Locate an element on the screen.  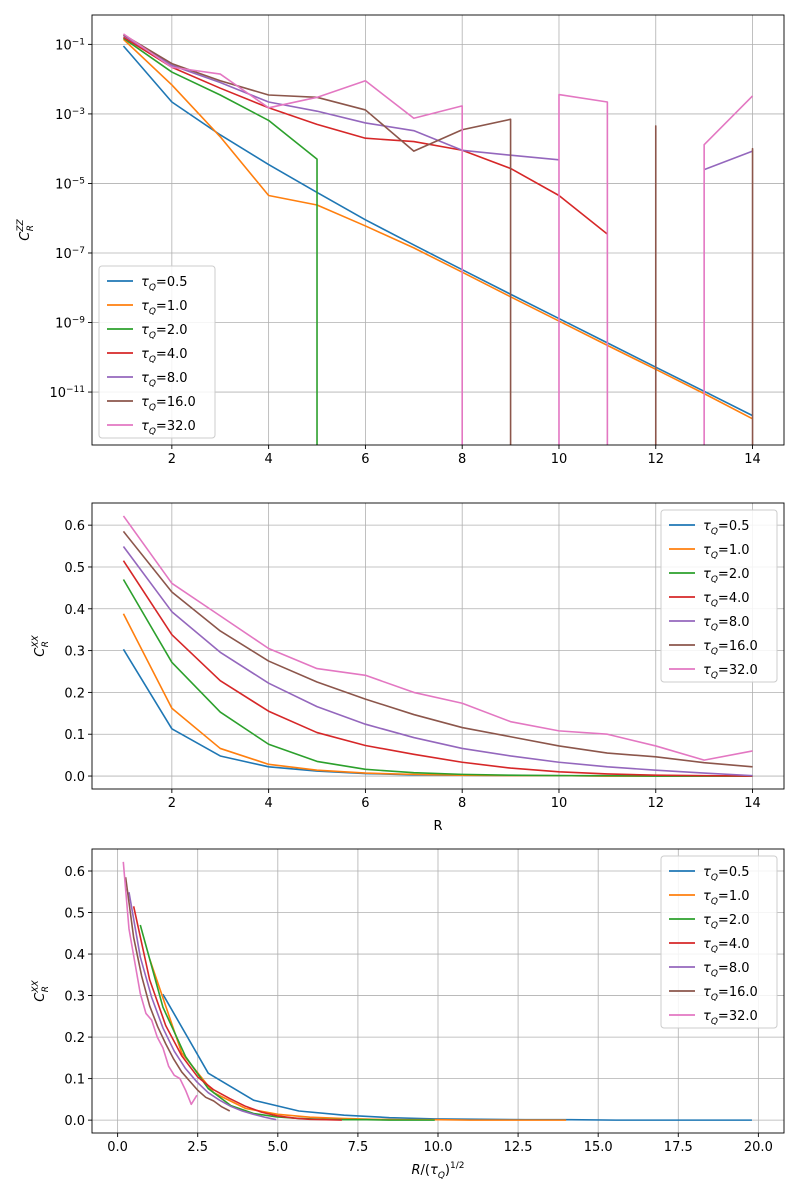
legend-label-value: =16.0 is located at coordinates (176, 402).